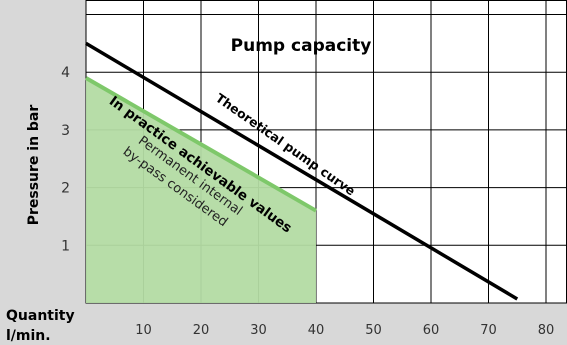  Describe the element at coordinates (43, 151) in the screenshot. I see `y-axis-band` at that location.